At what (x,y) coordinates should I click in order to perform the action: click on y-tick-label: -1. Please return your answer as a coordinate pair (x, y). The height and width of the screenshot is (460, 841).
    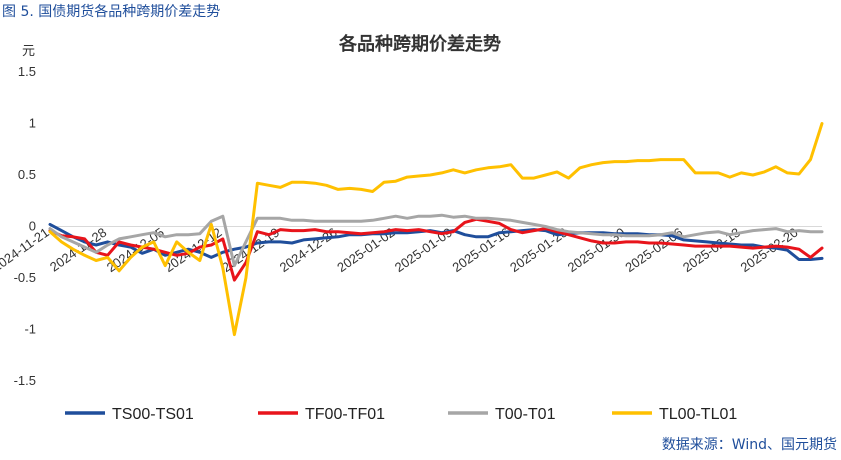
    Looking at the image, I should click on (30, 329).